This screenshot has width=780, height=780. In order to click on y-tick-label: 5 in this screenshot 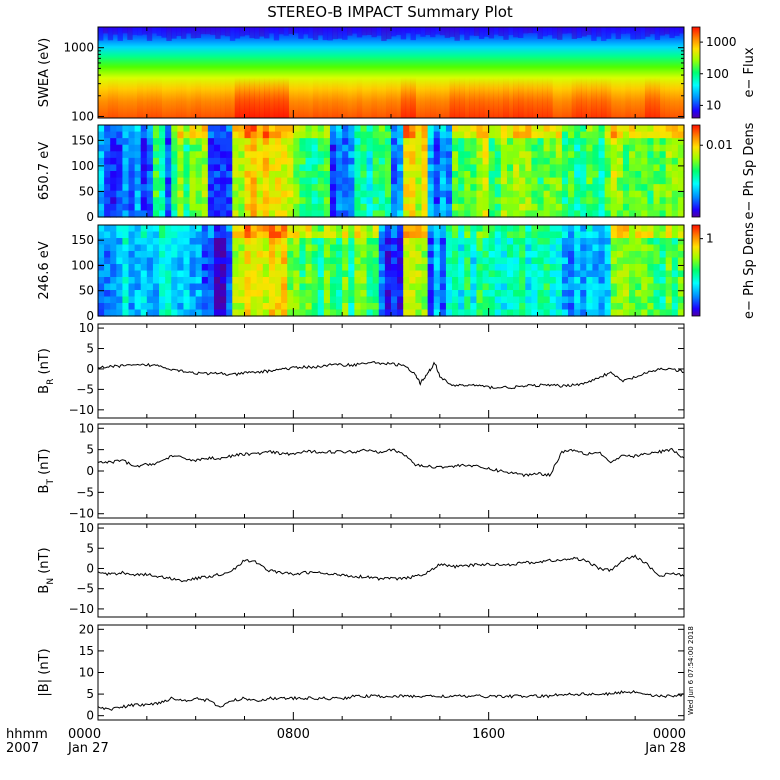, I will do `click(90, 450)`.